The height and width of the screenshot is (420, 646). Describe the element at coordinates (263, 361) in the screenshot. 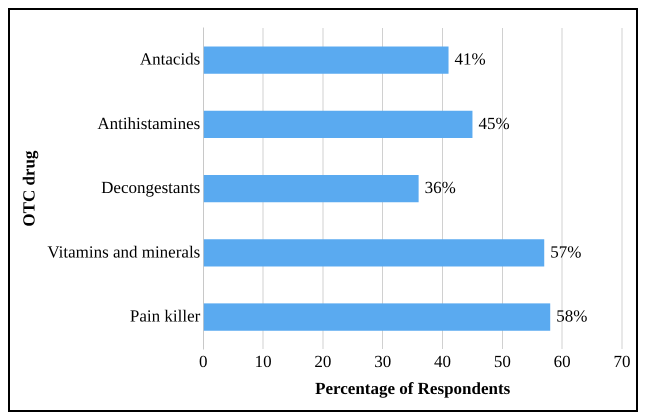

I see `x-tick-label: 10` at that location.